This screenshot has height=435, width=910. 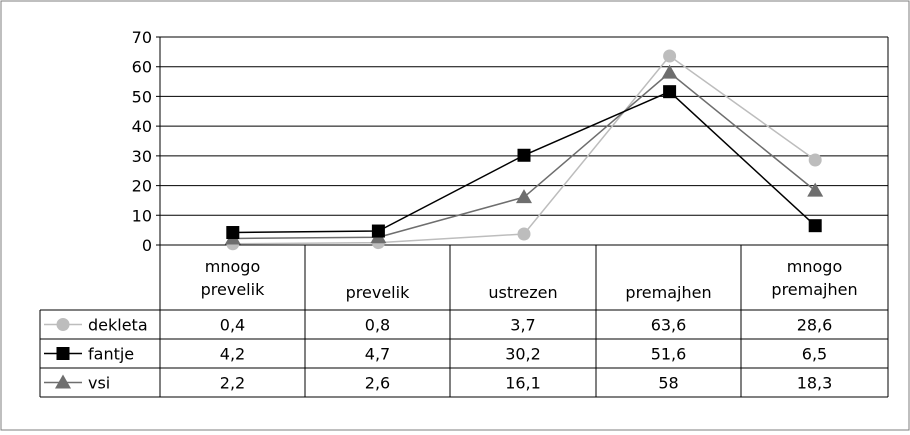 What do you see at coordinates (815, 383) in the screenshot?
I see `data-cell: 18,3` at bounding box center [815, 383].